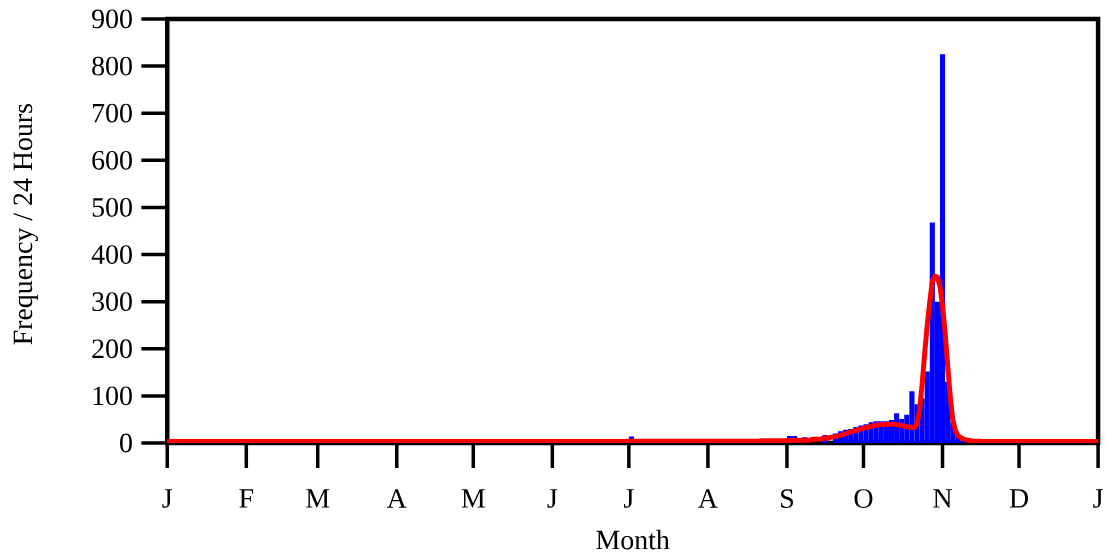 This screenshot has height=560, width=1117. What do you see at coordinates (112, 160) in the screenshot?
I see `y-tick-label: 600` at bounding box center [112, 160].